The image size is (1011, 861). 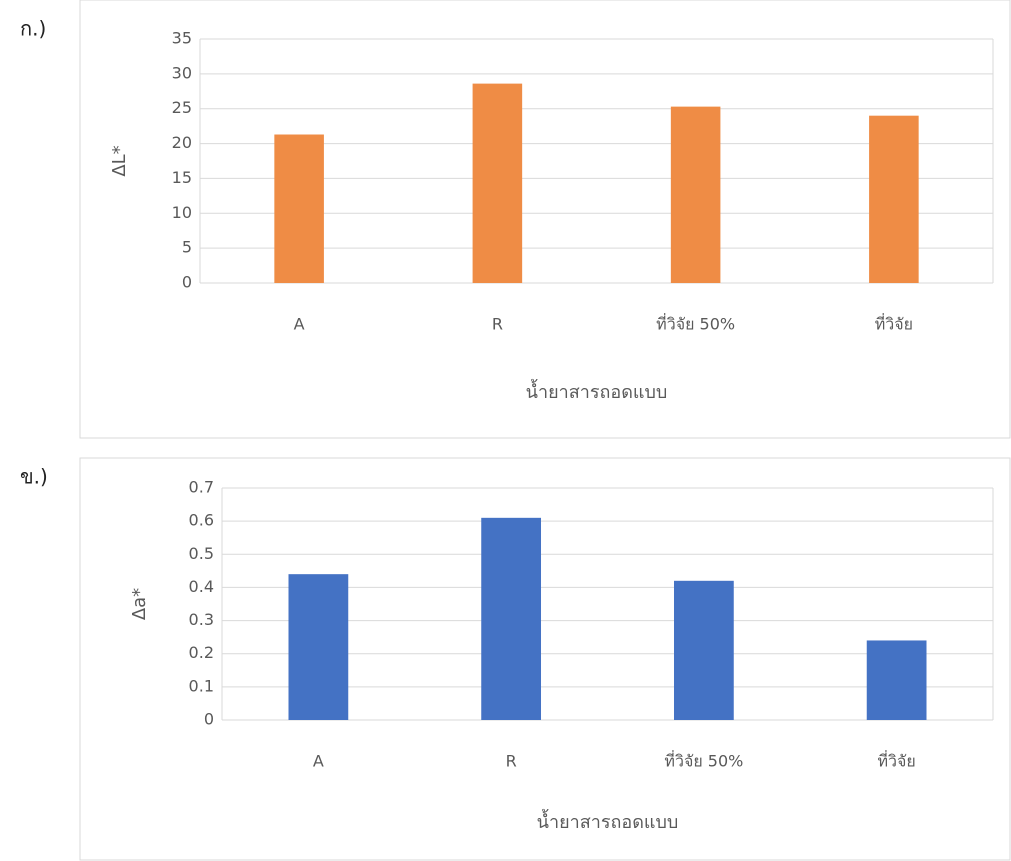 What do you see at coordinates (201, 586) in the screenshot?
I see `y-tick-label: 0.4` at bounding box center [201, 586].